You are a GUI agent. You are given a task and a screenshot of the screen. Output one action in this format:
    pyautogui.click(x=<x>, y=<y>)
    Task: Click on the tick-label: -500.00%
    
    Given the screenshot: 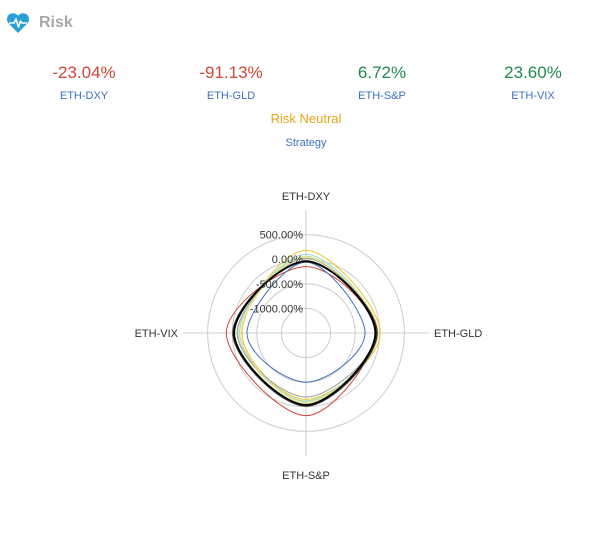 What is the action you would take?
    pyautogui.click(x=279, y=285)
    